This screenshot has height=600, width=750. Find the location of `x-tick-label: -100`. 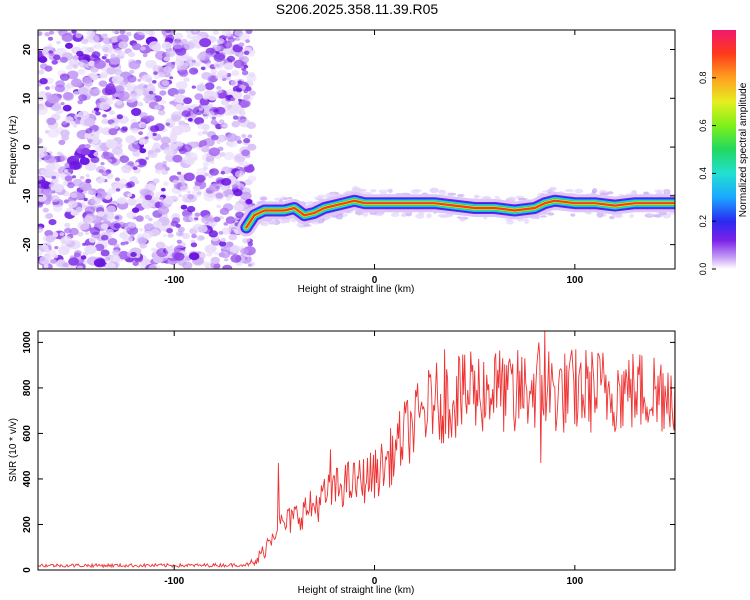

x-tick-label: -100 is located at coordinates (174, 280).